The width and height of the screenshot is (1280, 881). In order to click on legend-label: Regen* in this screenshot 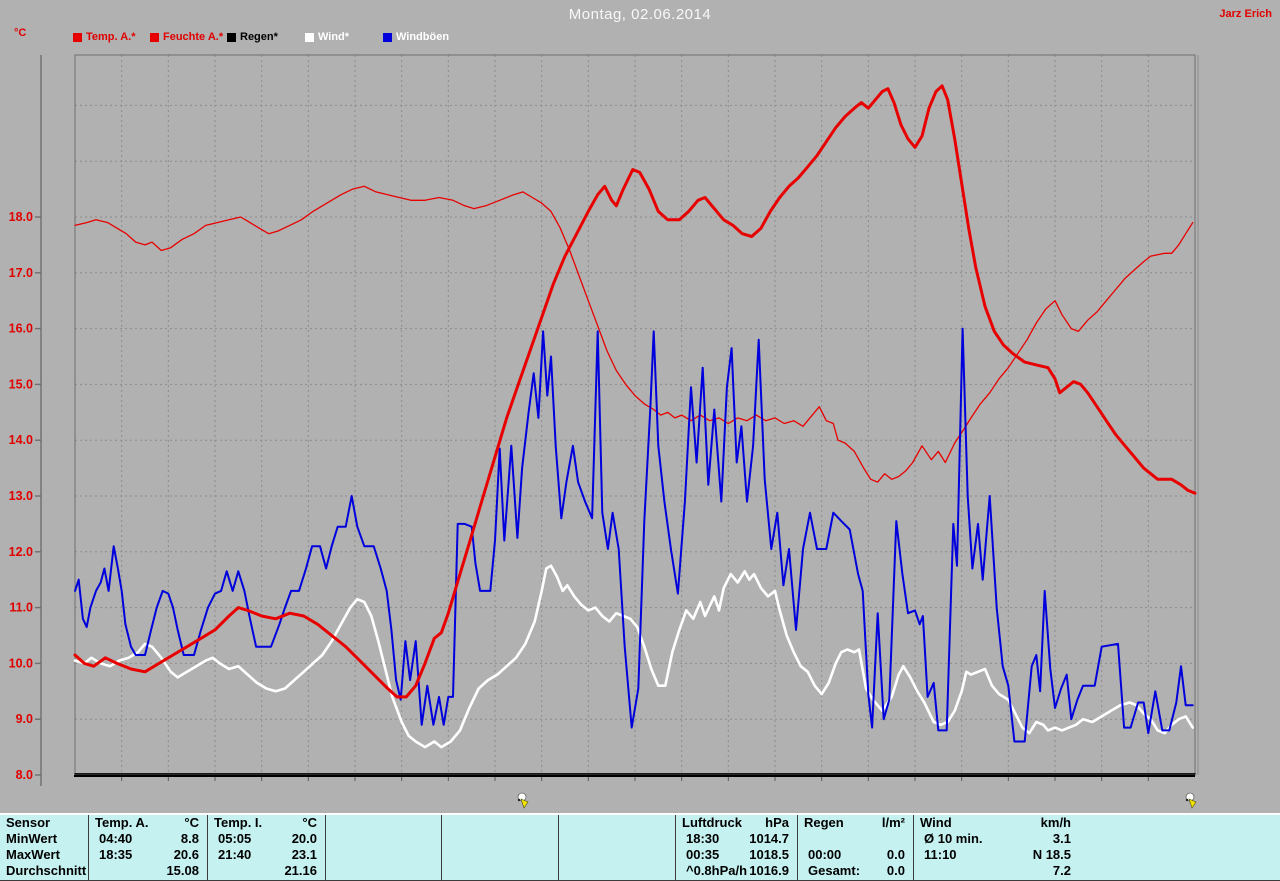, I will do `click(259, 37)`.